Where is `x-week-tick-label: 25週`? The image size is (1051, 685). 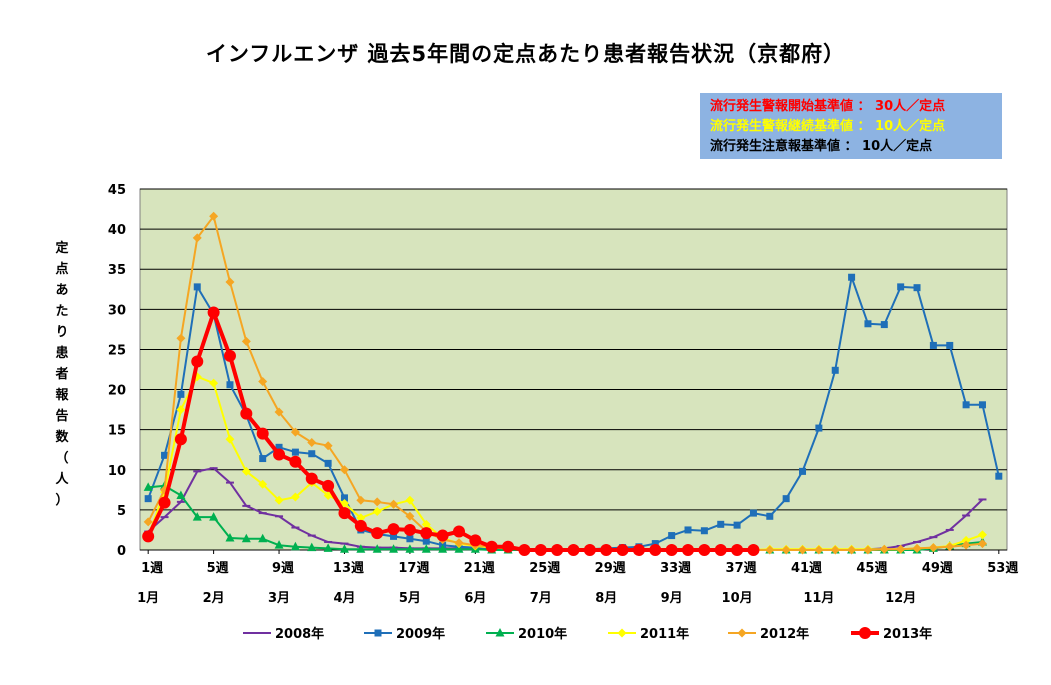 x-week-tick-label: 25週 is located at coordinates (544, 568).